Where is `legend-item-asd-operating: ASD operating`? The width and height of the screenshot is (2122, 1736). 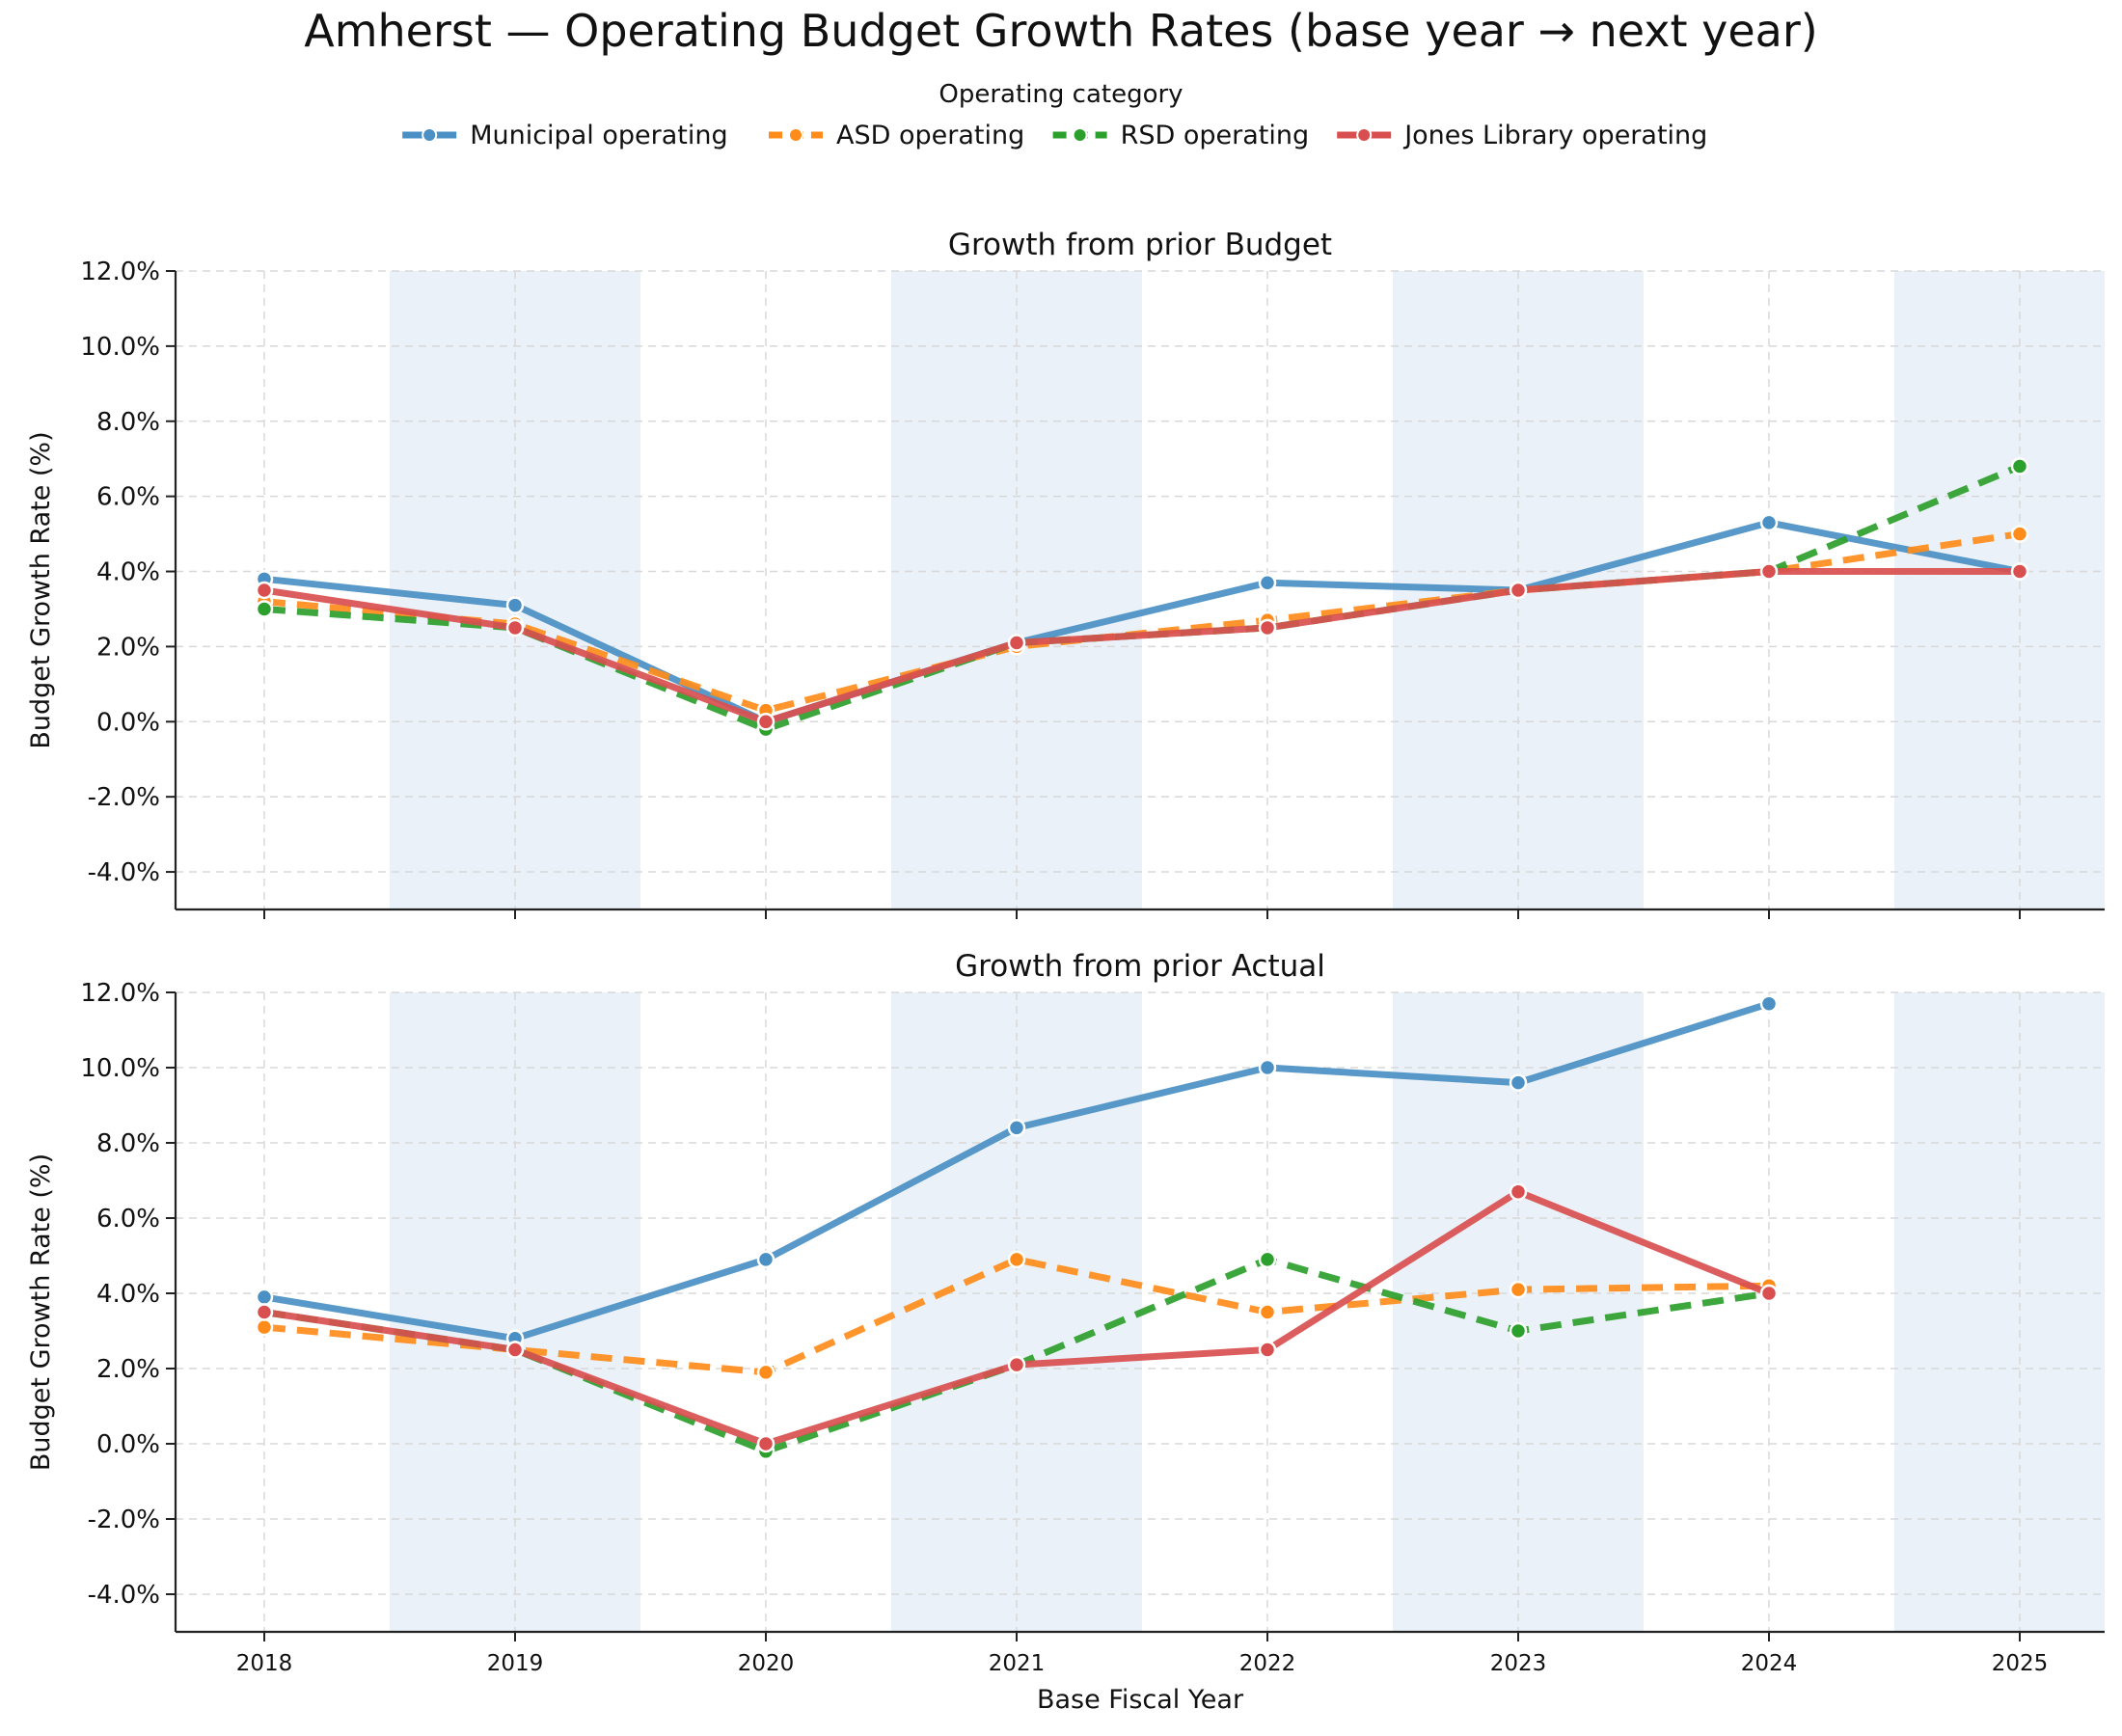
legend-item-asd-operating: ASD operating is located at coordinates (897, 135).